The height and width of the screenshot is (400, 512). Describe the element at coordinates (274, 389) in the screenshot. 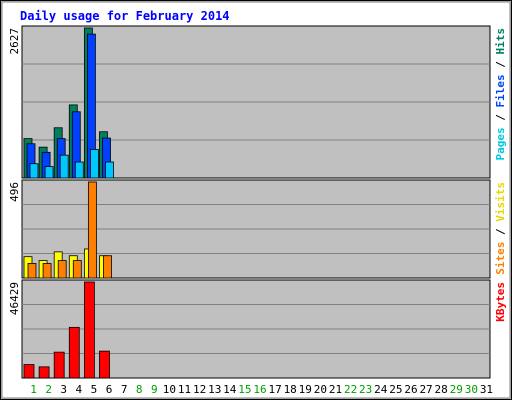

I see `x-tick-label-day-17: 17` at that location.